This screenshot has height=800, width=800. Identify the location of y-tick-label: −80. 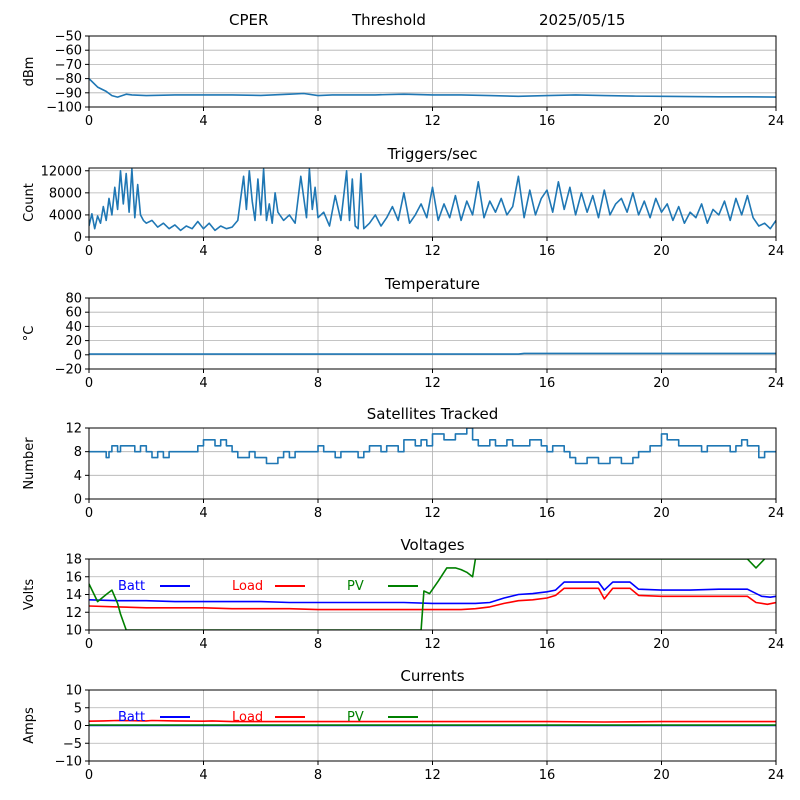
(68, 79).